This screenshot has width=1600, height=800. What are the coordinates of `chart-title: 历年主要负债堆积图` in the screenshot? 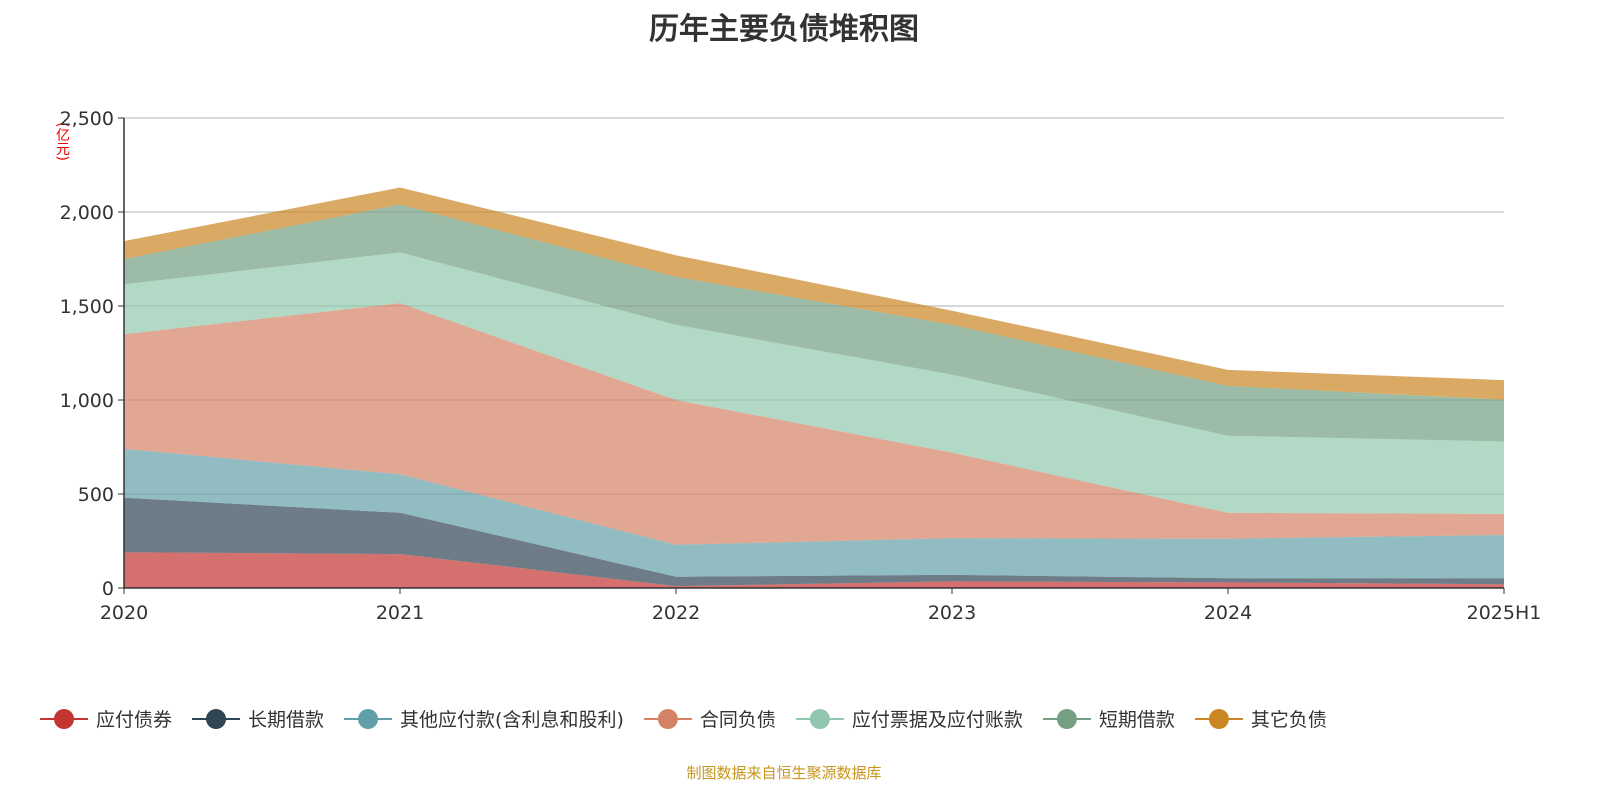 It's located at (784, 29).